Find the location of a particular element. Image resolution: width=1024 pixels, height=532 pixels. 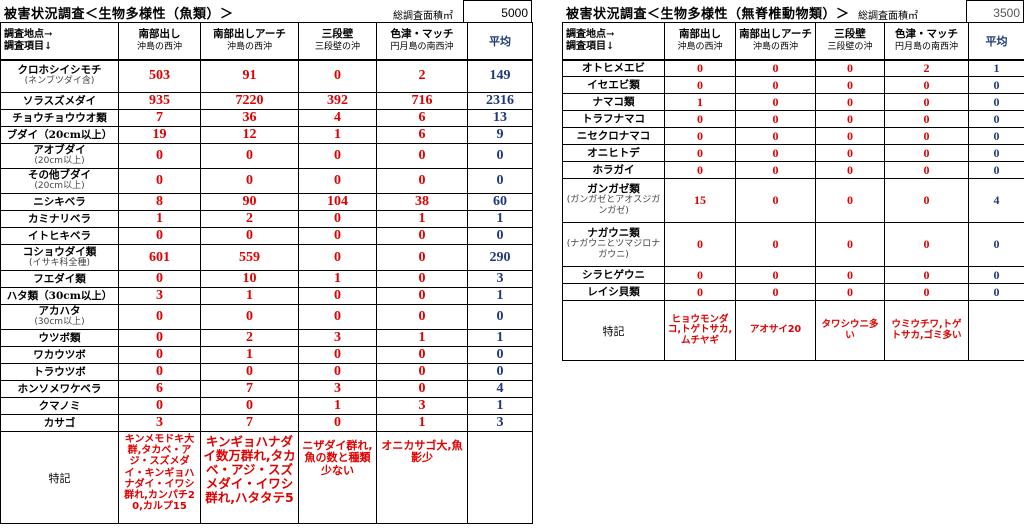

table-row: チョウチョウウオ類 7 36 4 6 13 is located at coordinates (266, 118).